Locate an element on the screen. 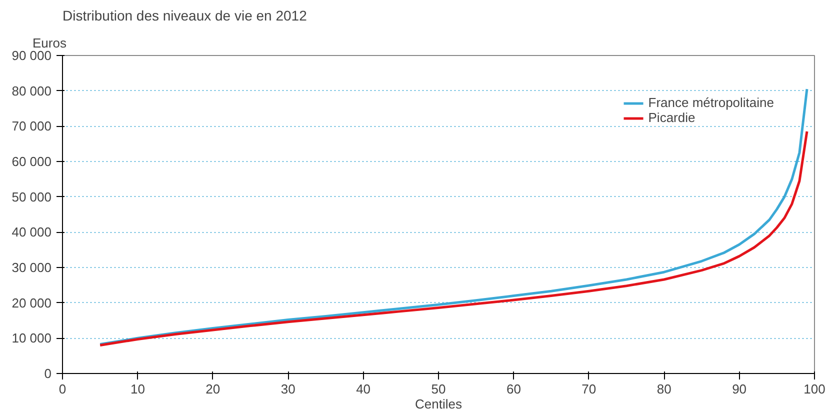  x-tick-label: 30 is located at coordinates (288, 389).